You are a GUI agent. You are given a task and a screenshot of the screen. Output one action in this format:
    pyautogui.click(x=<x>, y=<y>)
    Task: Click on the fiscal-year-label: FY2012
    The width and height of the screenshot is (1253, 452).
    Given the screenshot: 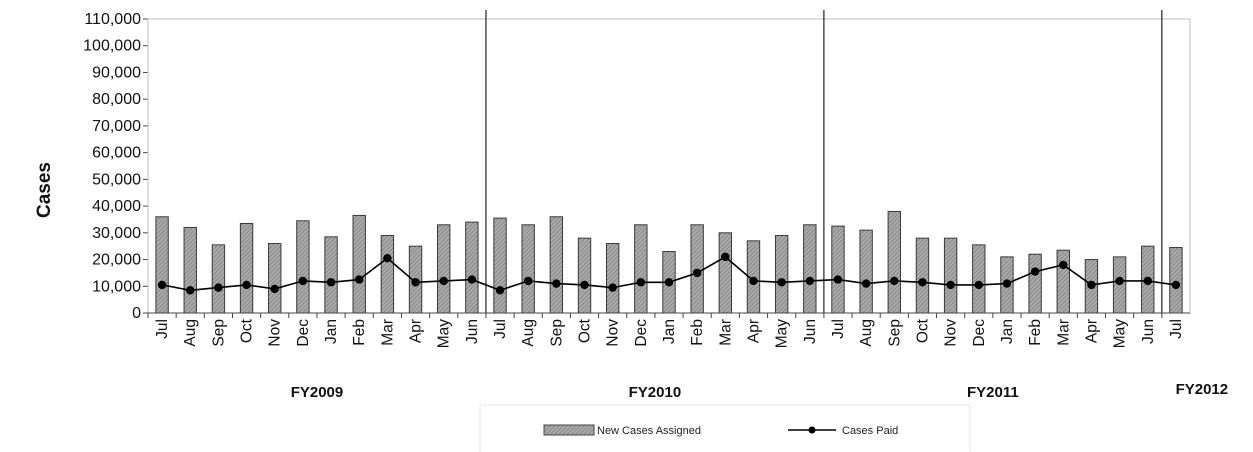 What is the action you would take?
    pyautogui.click(x=1202, y=389)
    